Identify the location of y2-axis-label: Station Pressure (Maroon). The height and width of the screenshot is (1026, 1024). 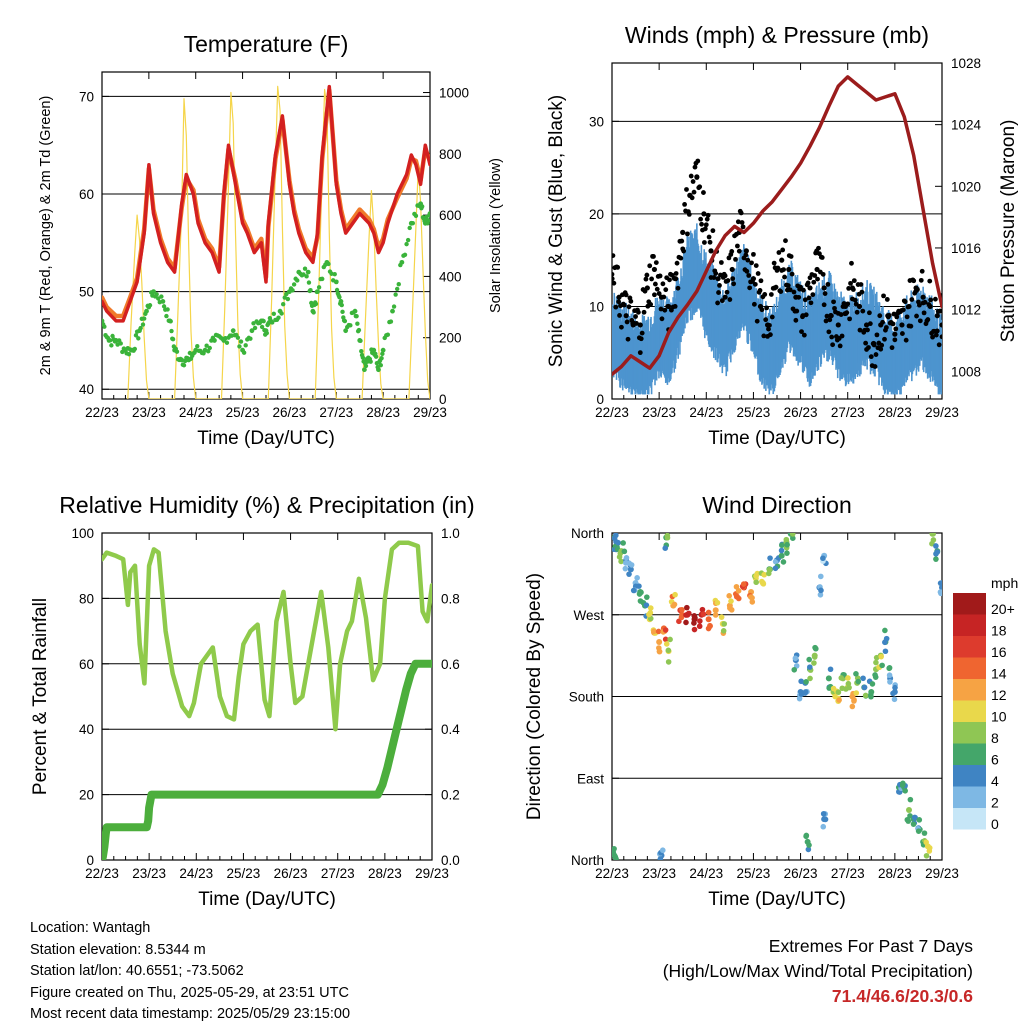
(1008, 231).